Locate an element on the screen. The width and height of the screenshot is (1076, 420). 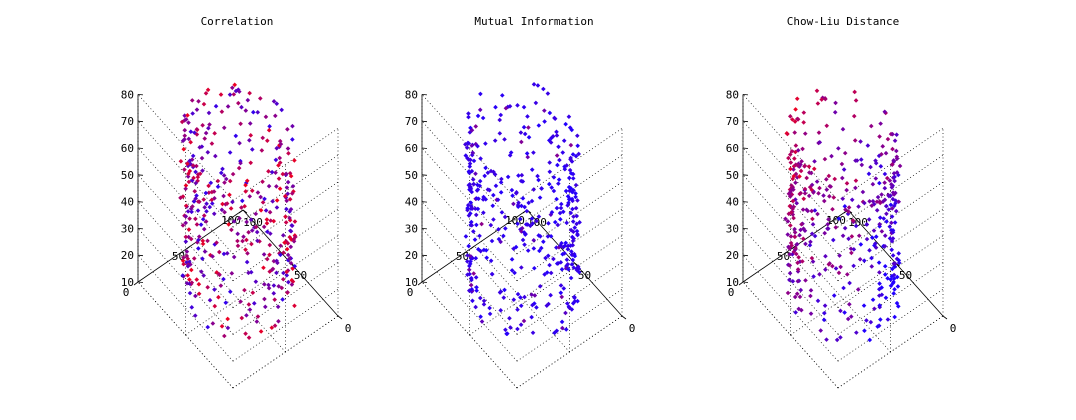
z-tick-label: 30 is located at coordinates (127, 228).